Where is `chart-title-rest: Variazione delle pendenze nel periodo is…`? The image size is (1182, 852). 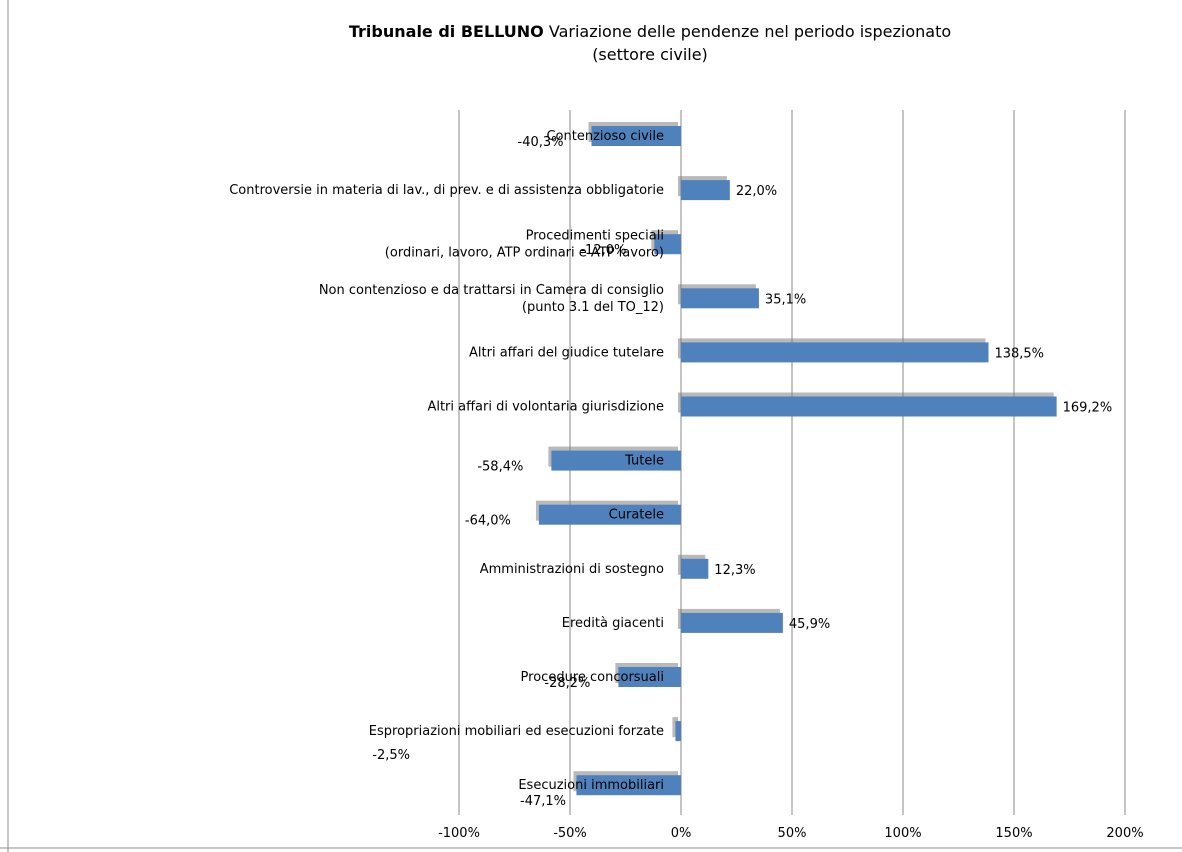
chart-title-rest: Variazione delle pendenze nel periodo is… is located at coordinates (750, 31).